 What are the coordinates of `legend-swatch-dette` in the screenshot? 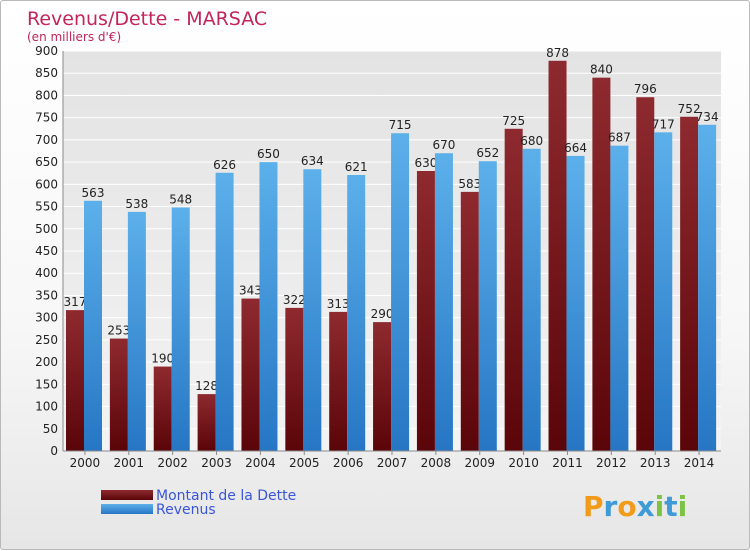 It's located at (127, 495).